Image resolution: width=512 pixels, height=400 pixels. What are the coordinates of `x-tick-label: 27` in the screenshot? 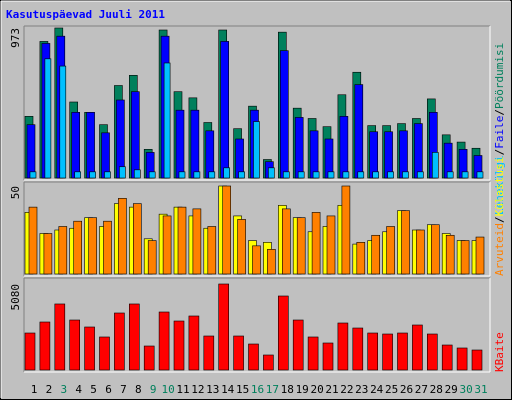 It's located at (421, 389).